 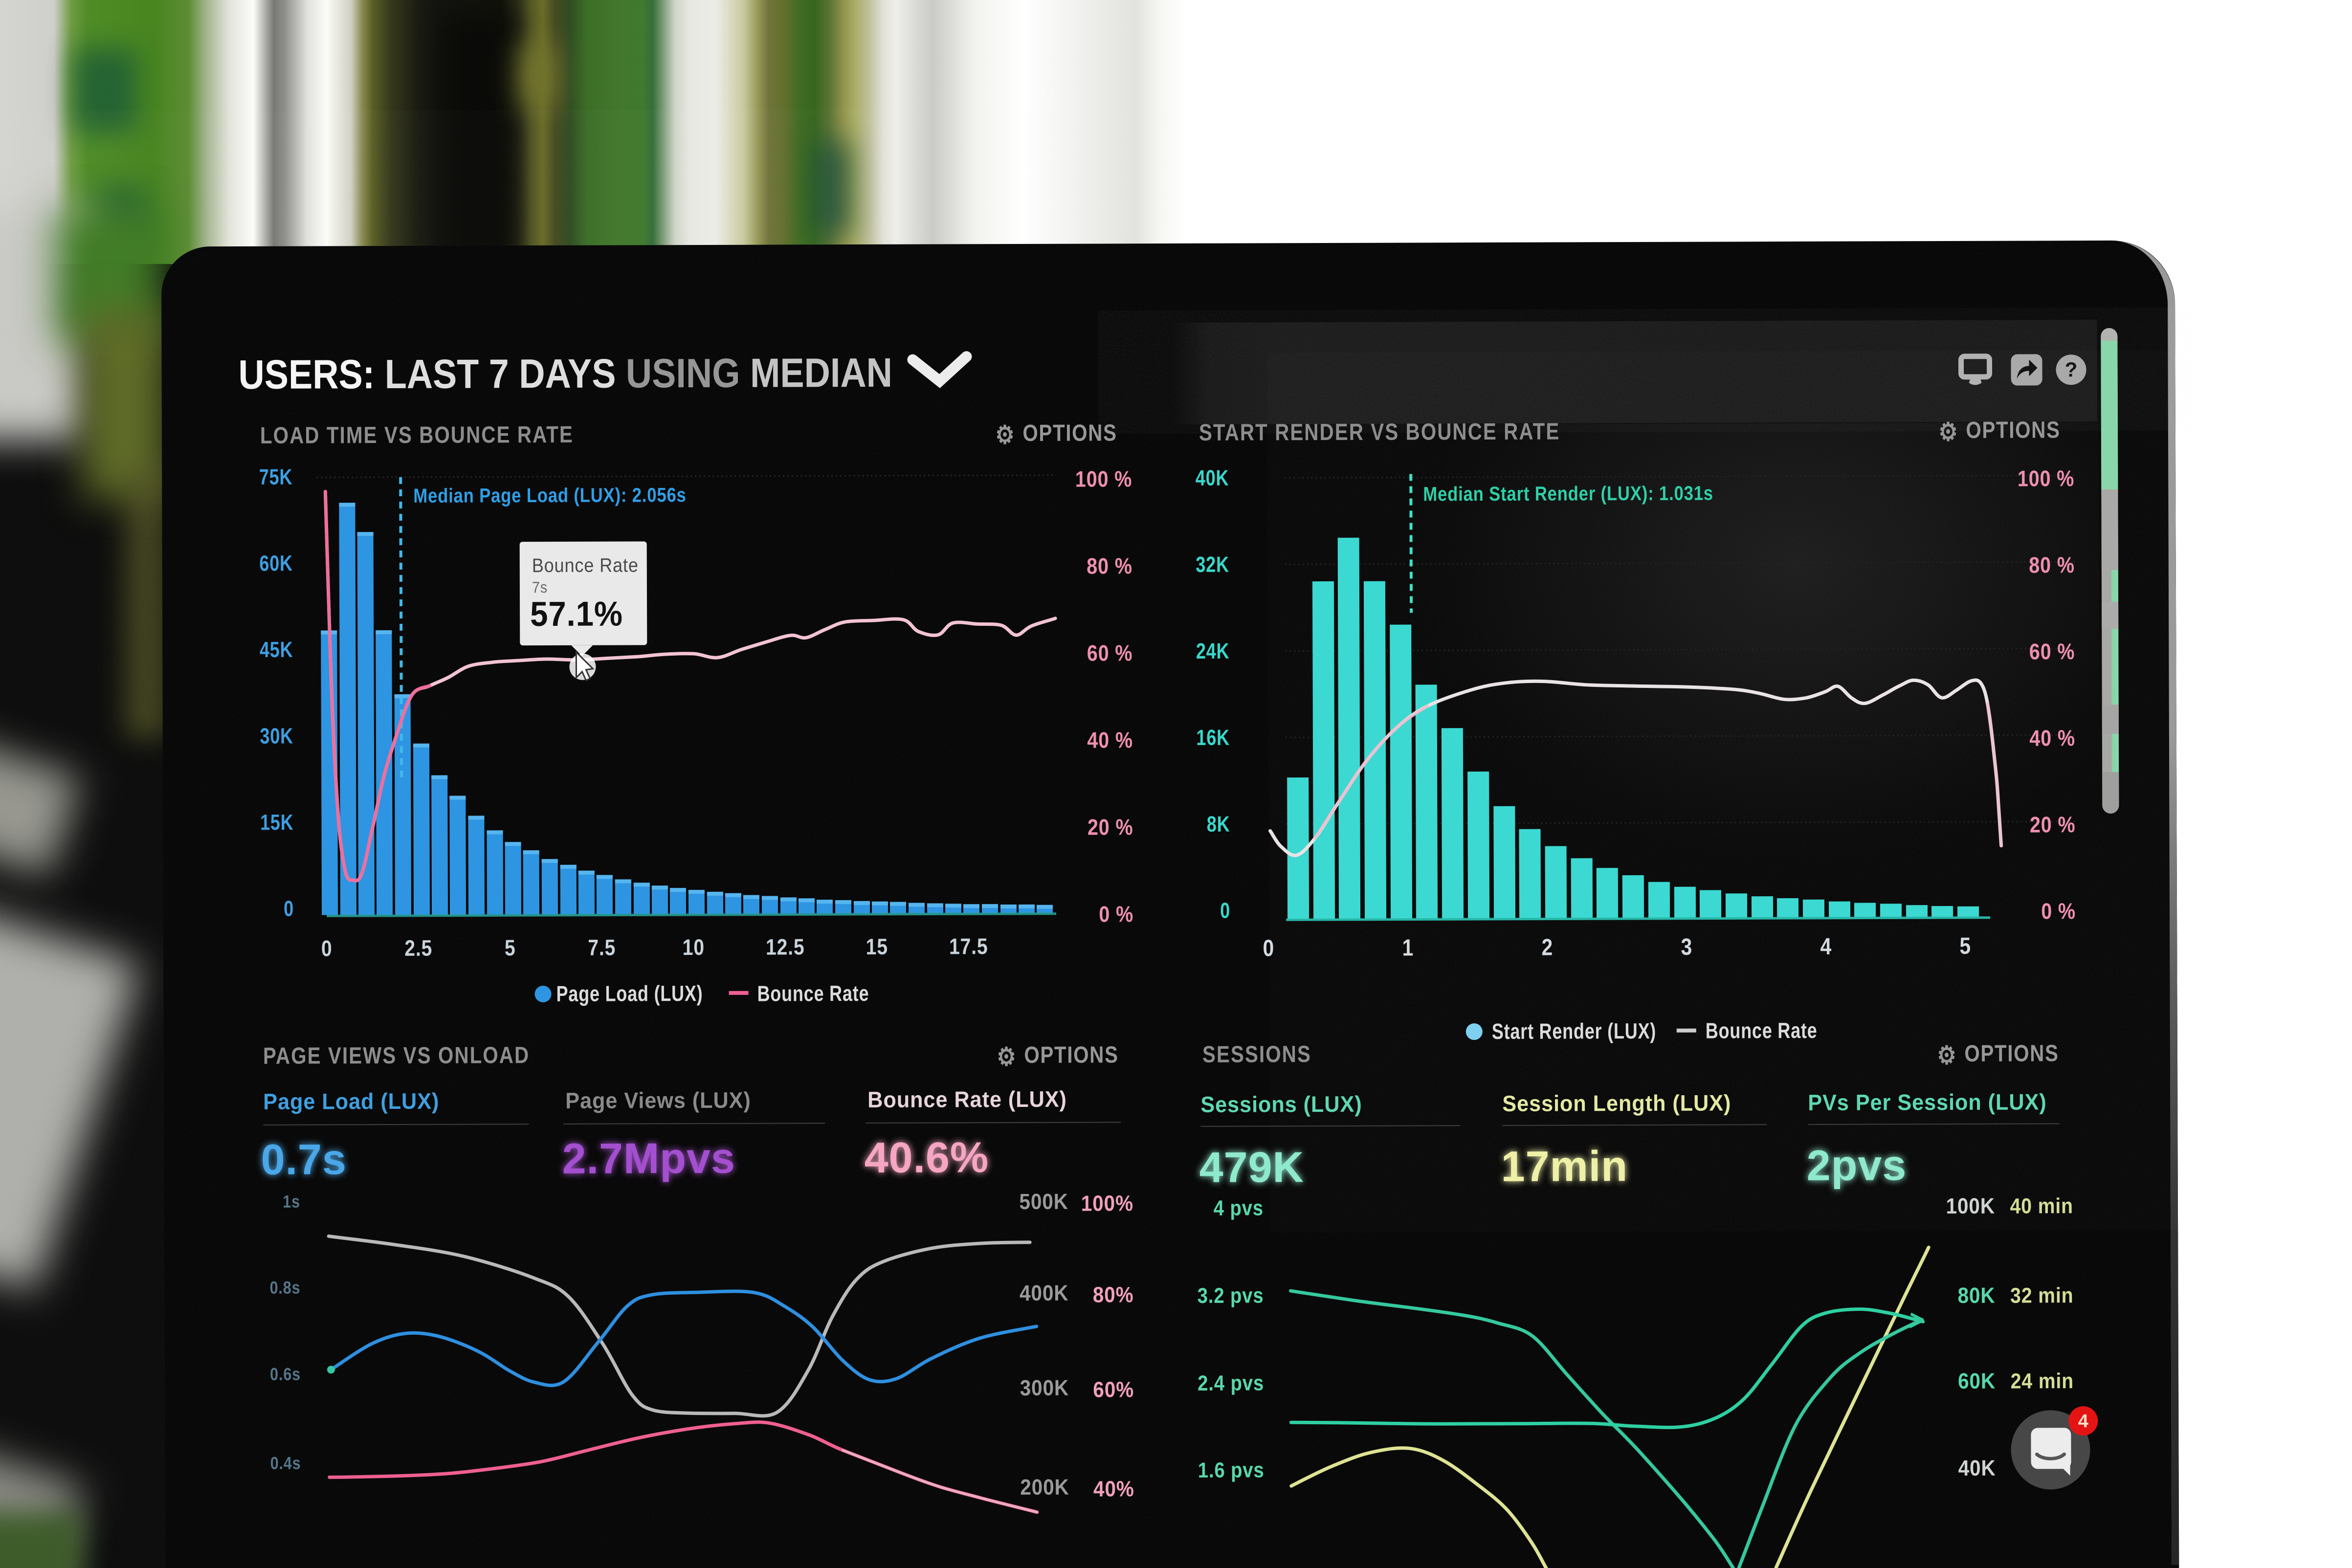 I want to click on svg-text: Page Load (LUX), so click(x=629, y=993).